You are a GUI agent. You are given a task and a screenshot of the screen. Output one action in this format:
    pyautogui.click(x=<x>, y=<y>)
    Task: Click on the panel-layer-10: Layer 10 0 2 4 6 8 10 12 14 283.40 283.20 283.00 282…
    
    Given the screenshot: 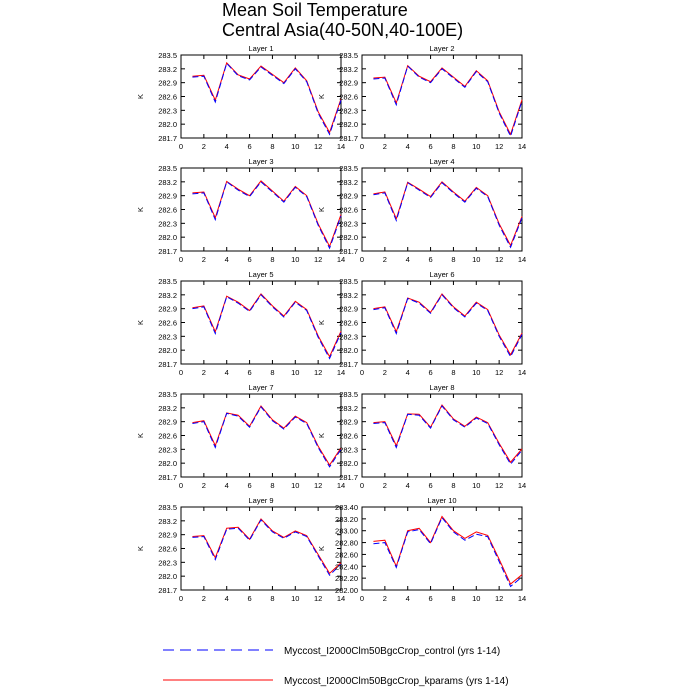 What is the action you would take?
    pyautogui.click(x=421, y=549)
    